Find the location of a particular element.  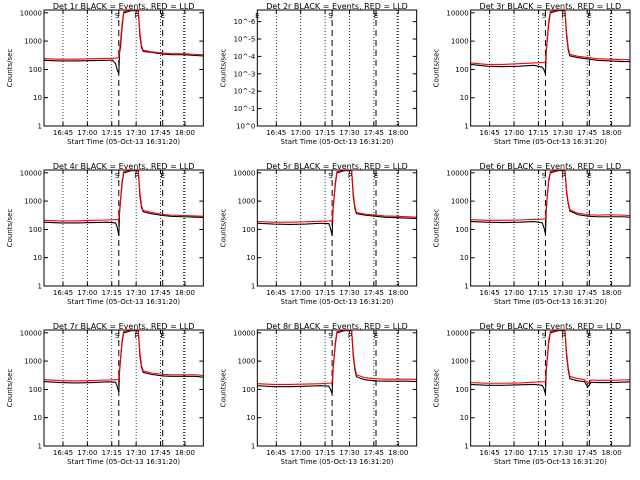

panel-title: Det 2r BLACK = Events, RED = LLD is located at coordinates (337, 6).